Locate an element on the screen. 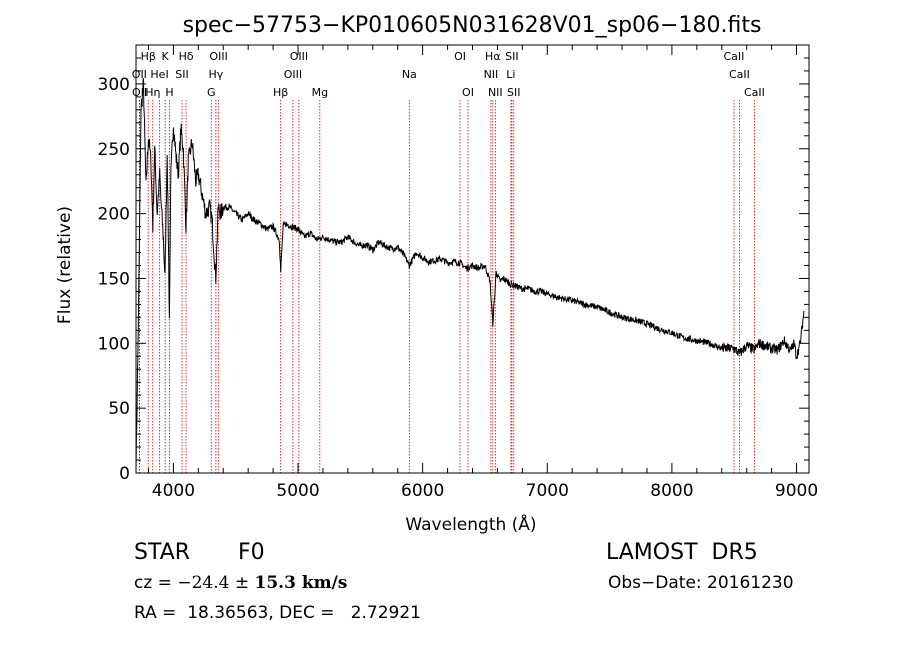 The height and width of the screenshot is (649, 900). ra-dec-coordinates: RA = 18.36563, DEC = 2.72921 is located at coordinates (277, 613).